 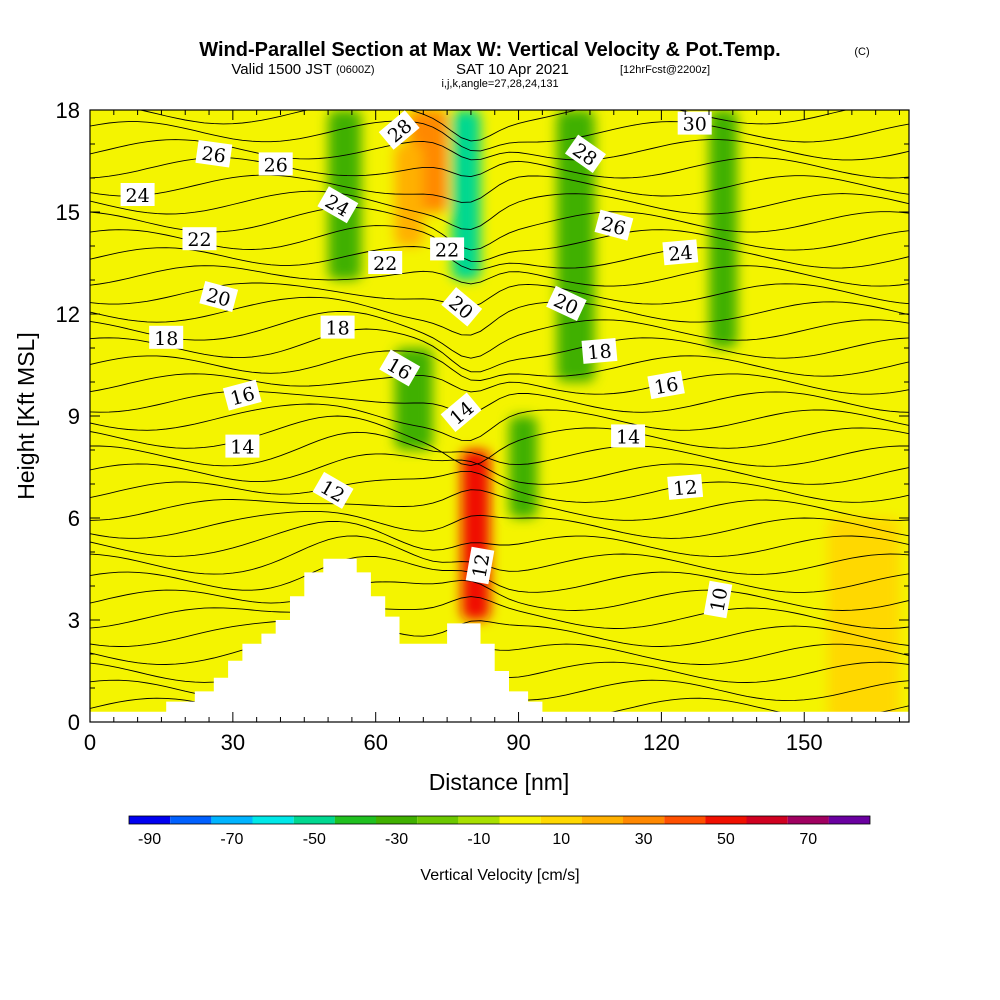 I want to click on contour-label-text: 16, so click(x=667, y=386).